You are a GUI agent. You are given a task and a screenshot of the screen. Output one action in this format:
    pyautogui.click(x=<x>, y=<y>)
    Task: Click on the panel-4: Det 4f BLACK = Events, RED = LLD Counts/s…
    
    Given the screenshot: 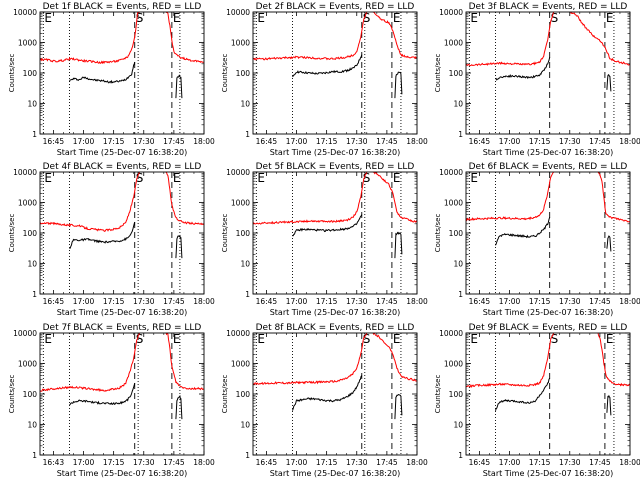 What is the action you would take?
    pyautogui.click(x=111, y=239)
    